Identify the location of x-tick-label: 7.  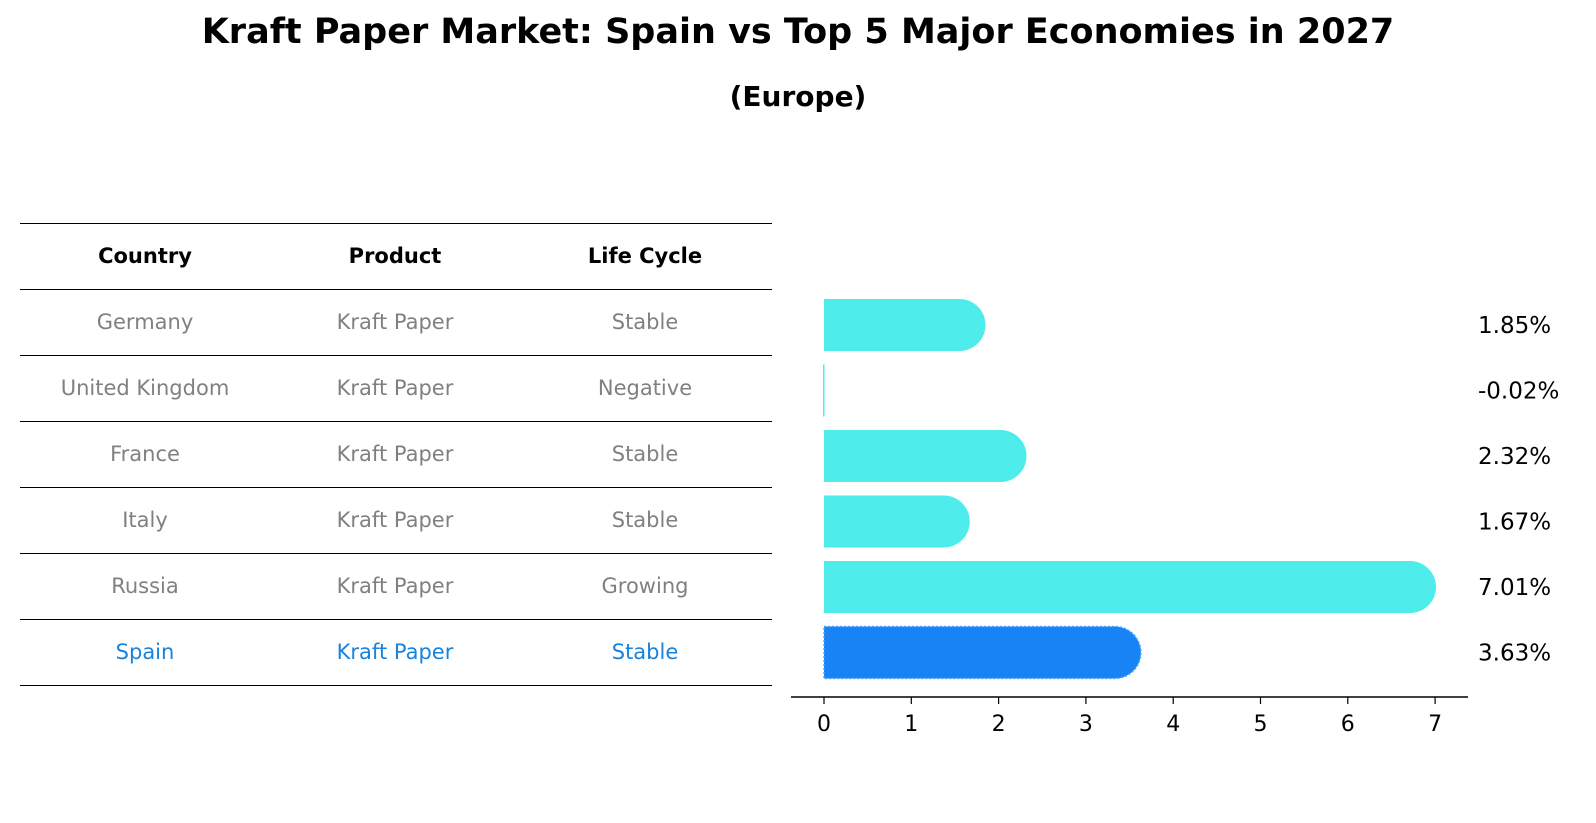
(1435, 724).